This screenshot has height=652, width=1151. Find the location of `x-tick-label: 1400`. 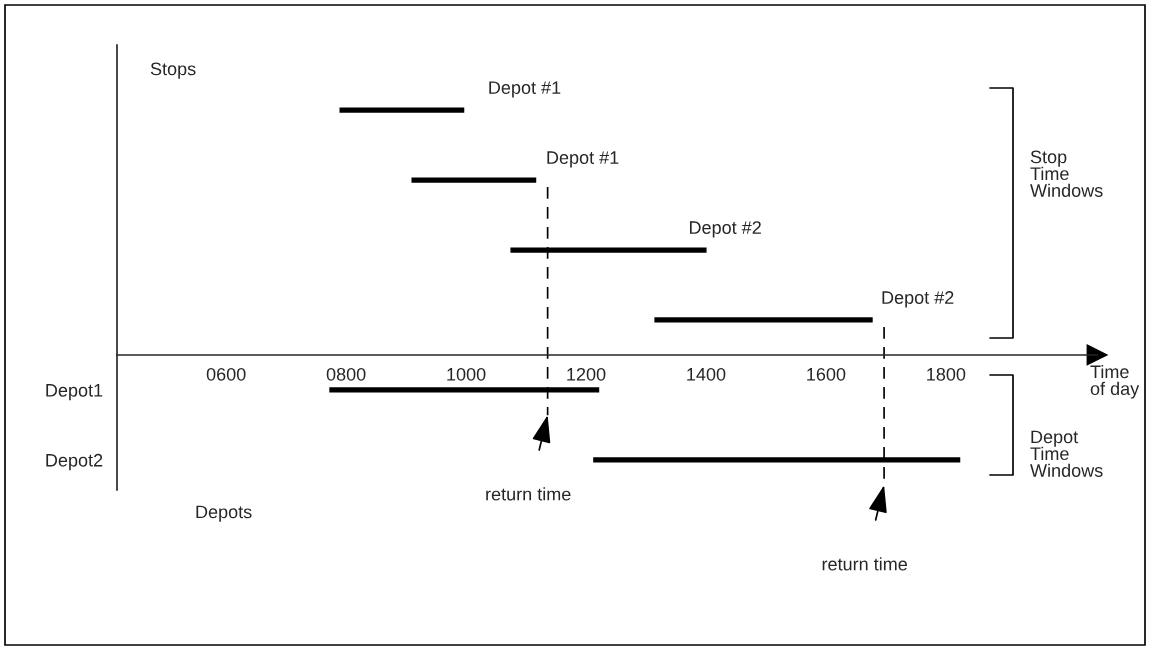

x-tick-label: 1400 is located at coordinates (706, 374).